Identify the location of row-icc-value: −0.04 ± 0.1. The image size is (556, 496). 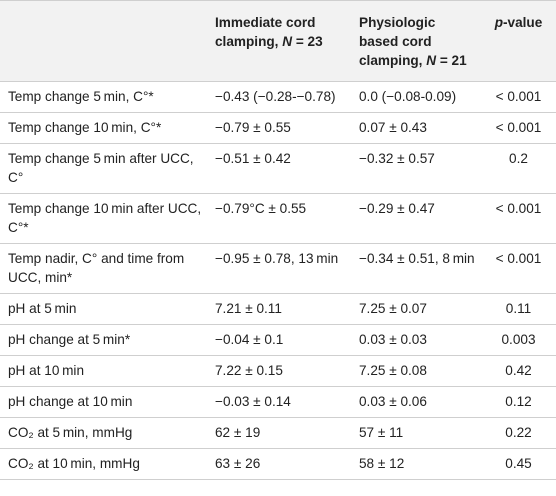
(279, 340).